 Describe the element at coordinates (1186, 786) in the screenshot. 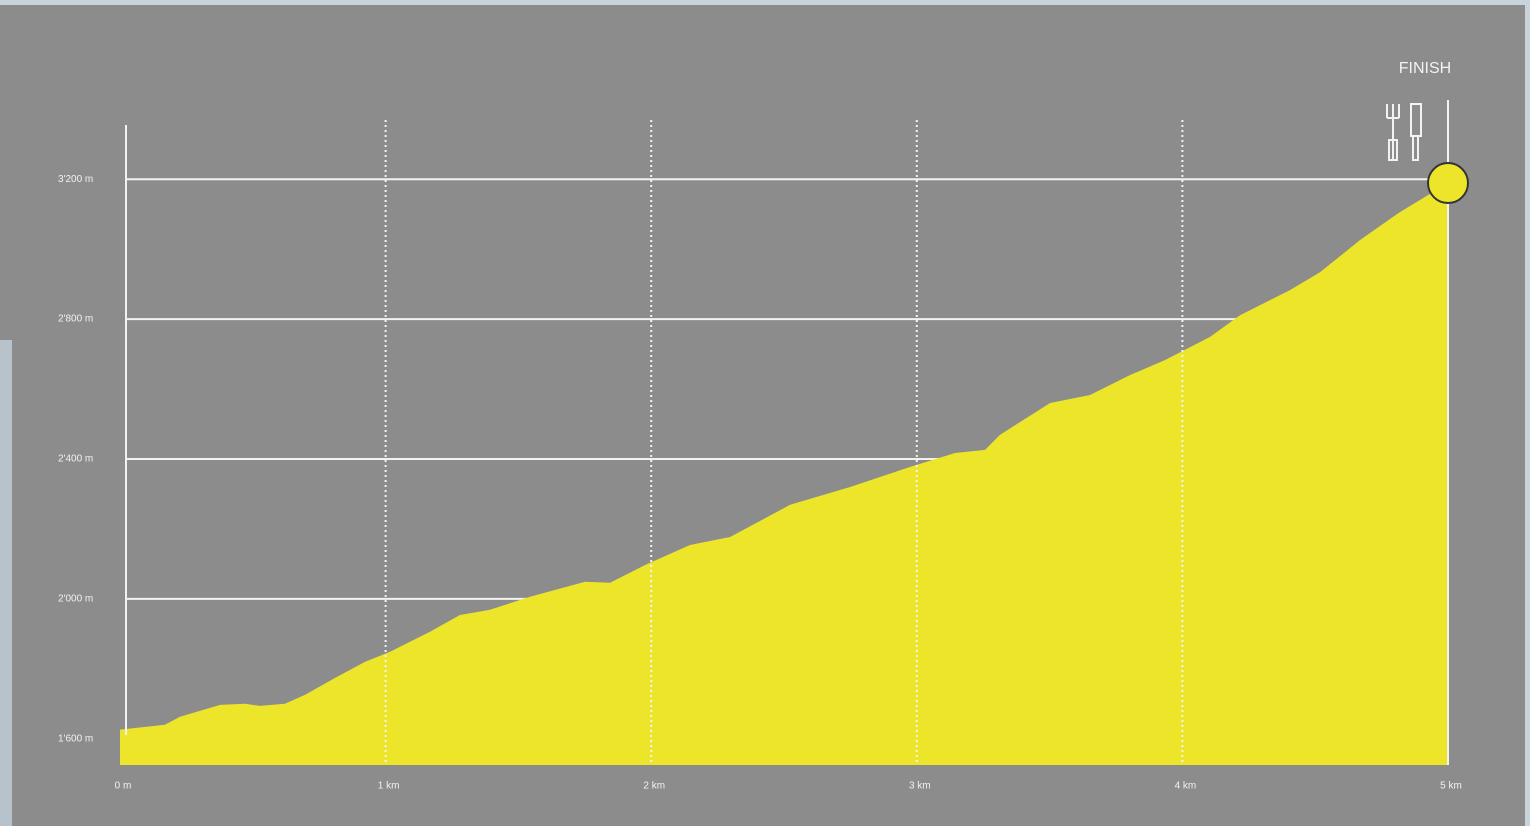

I see `x-tick-label: 4 km` at that location.